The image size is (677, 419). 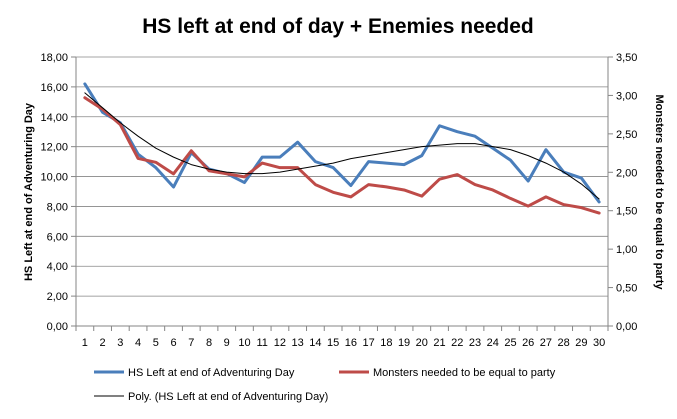 I want to click on y-tick-label: 16,00, so click(x=54, y=88).